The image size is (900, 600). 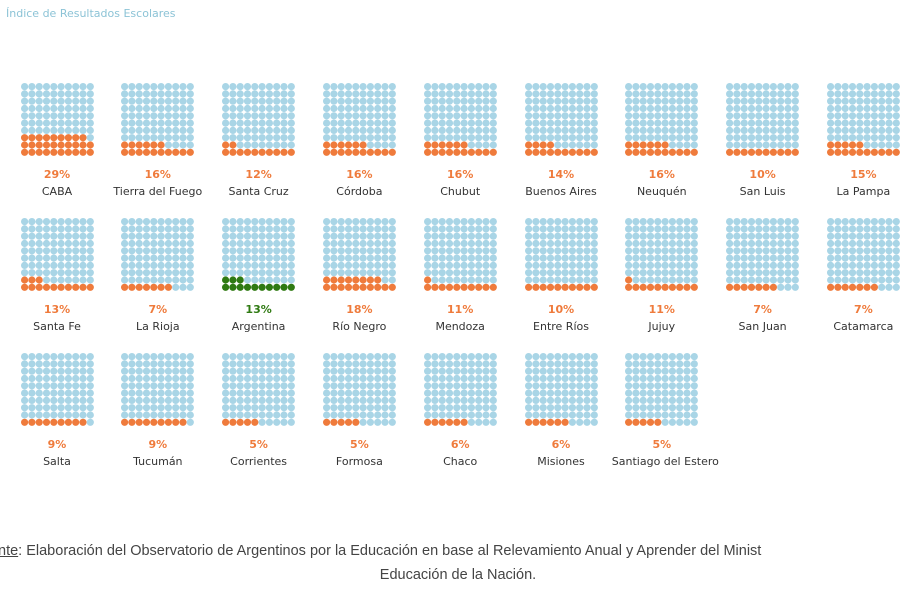 What do you see at coordinates (258, 309) in the screenshot?
I see `percent-label: 13%` at bounding box center [258, 309].